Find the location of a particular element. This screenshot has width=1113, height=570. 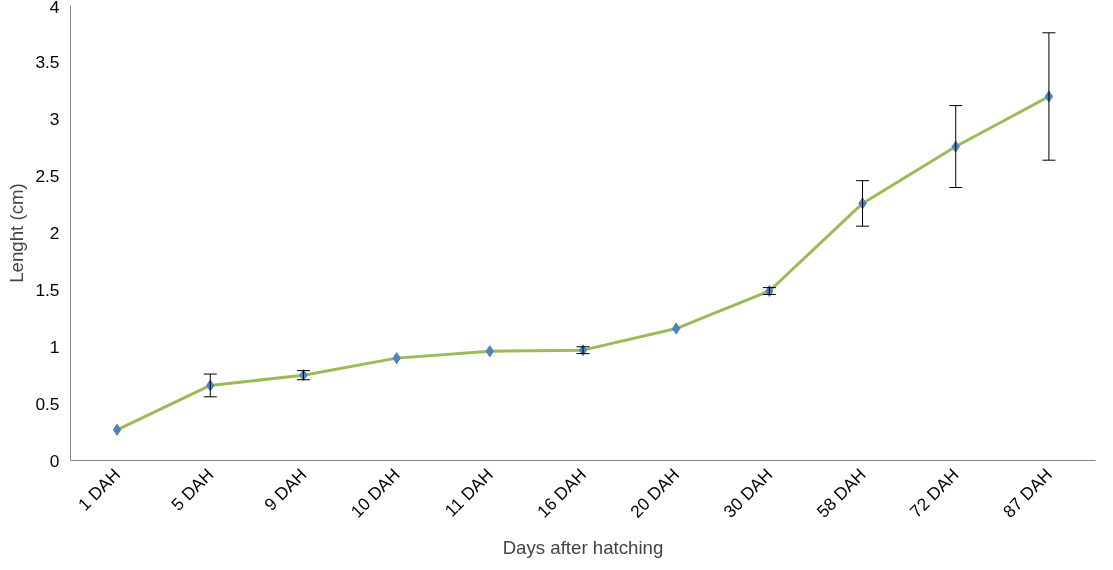

x-axis-title: Days after hatching is located at coordinates (583, 547).